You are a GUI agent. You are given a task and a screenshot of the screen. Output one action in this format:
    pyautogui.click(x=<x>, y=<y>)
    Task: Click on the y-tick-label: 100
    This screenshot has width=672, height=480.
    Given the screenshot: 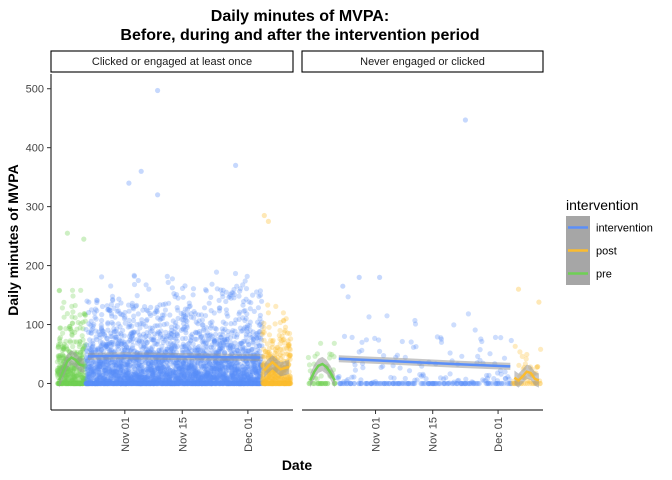 What is the action you would take?
    pyautogui.click(x=35, y=326)
    